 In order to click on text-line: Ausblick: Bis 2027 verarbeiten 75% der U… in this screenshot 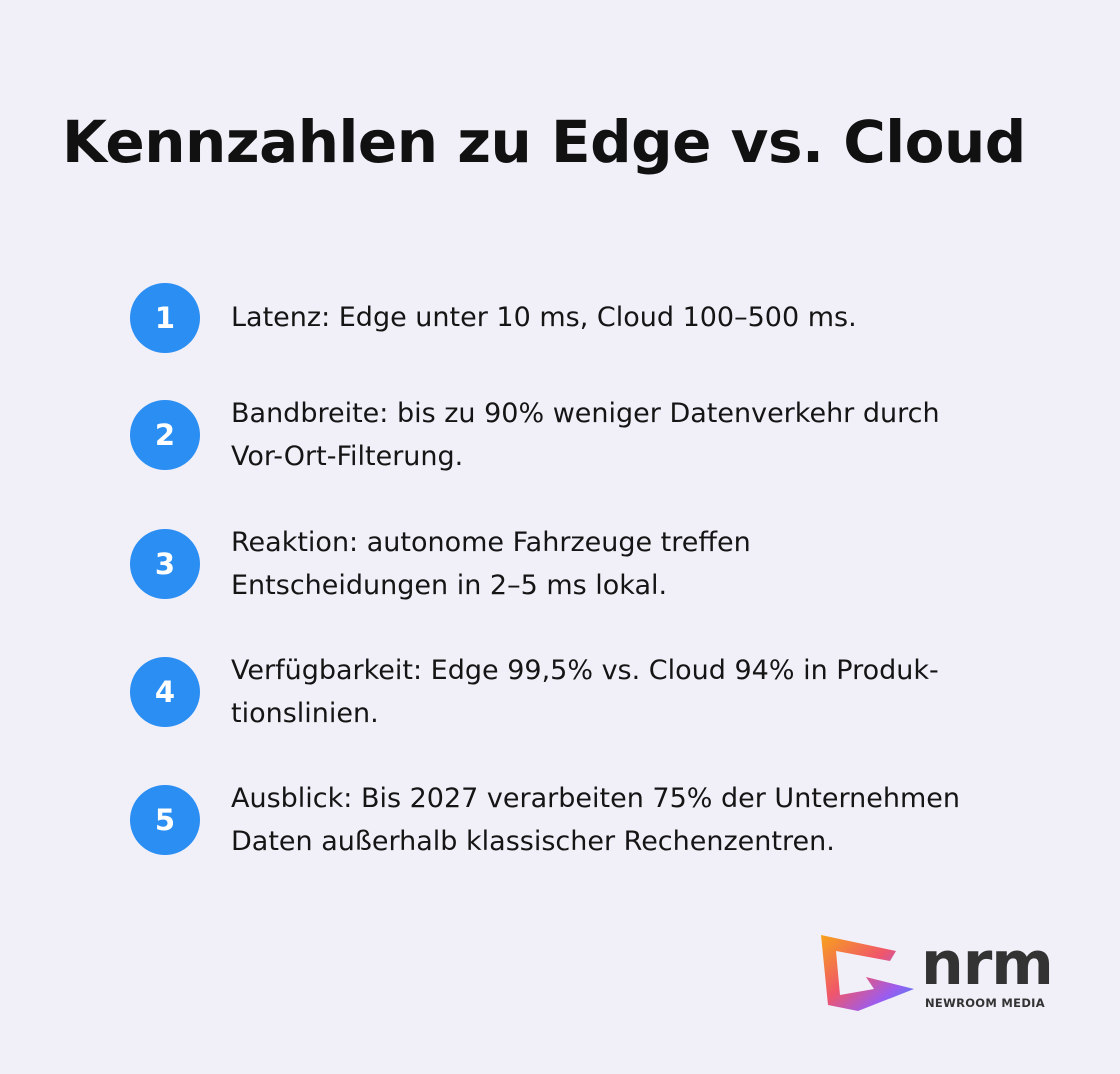, I will do `click(595, 798)`.